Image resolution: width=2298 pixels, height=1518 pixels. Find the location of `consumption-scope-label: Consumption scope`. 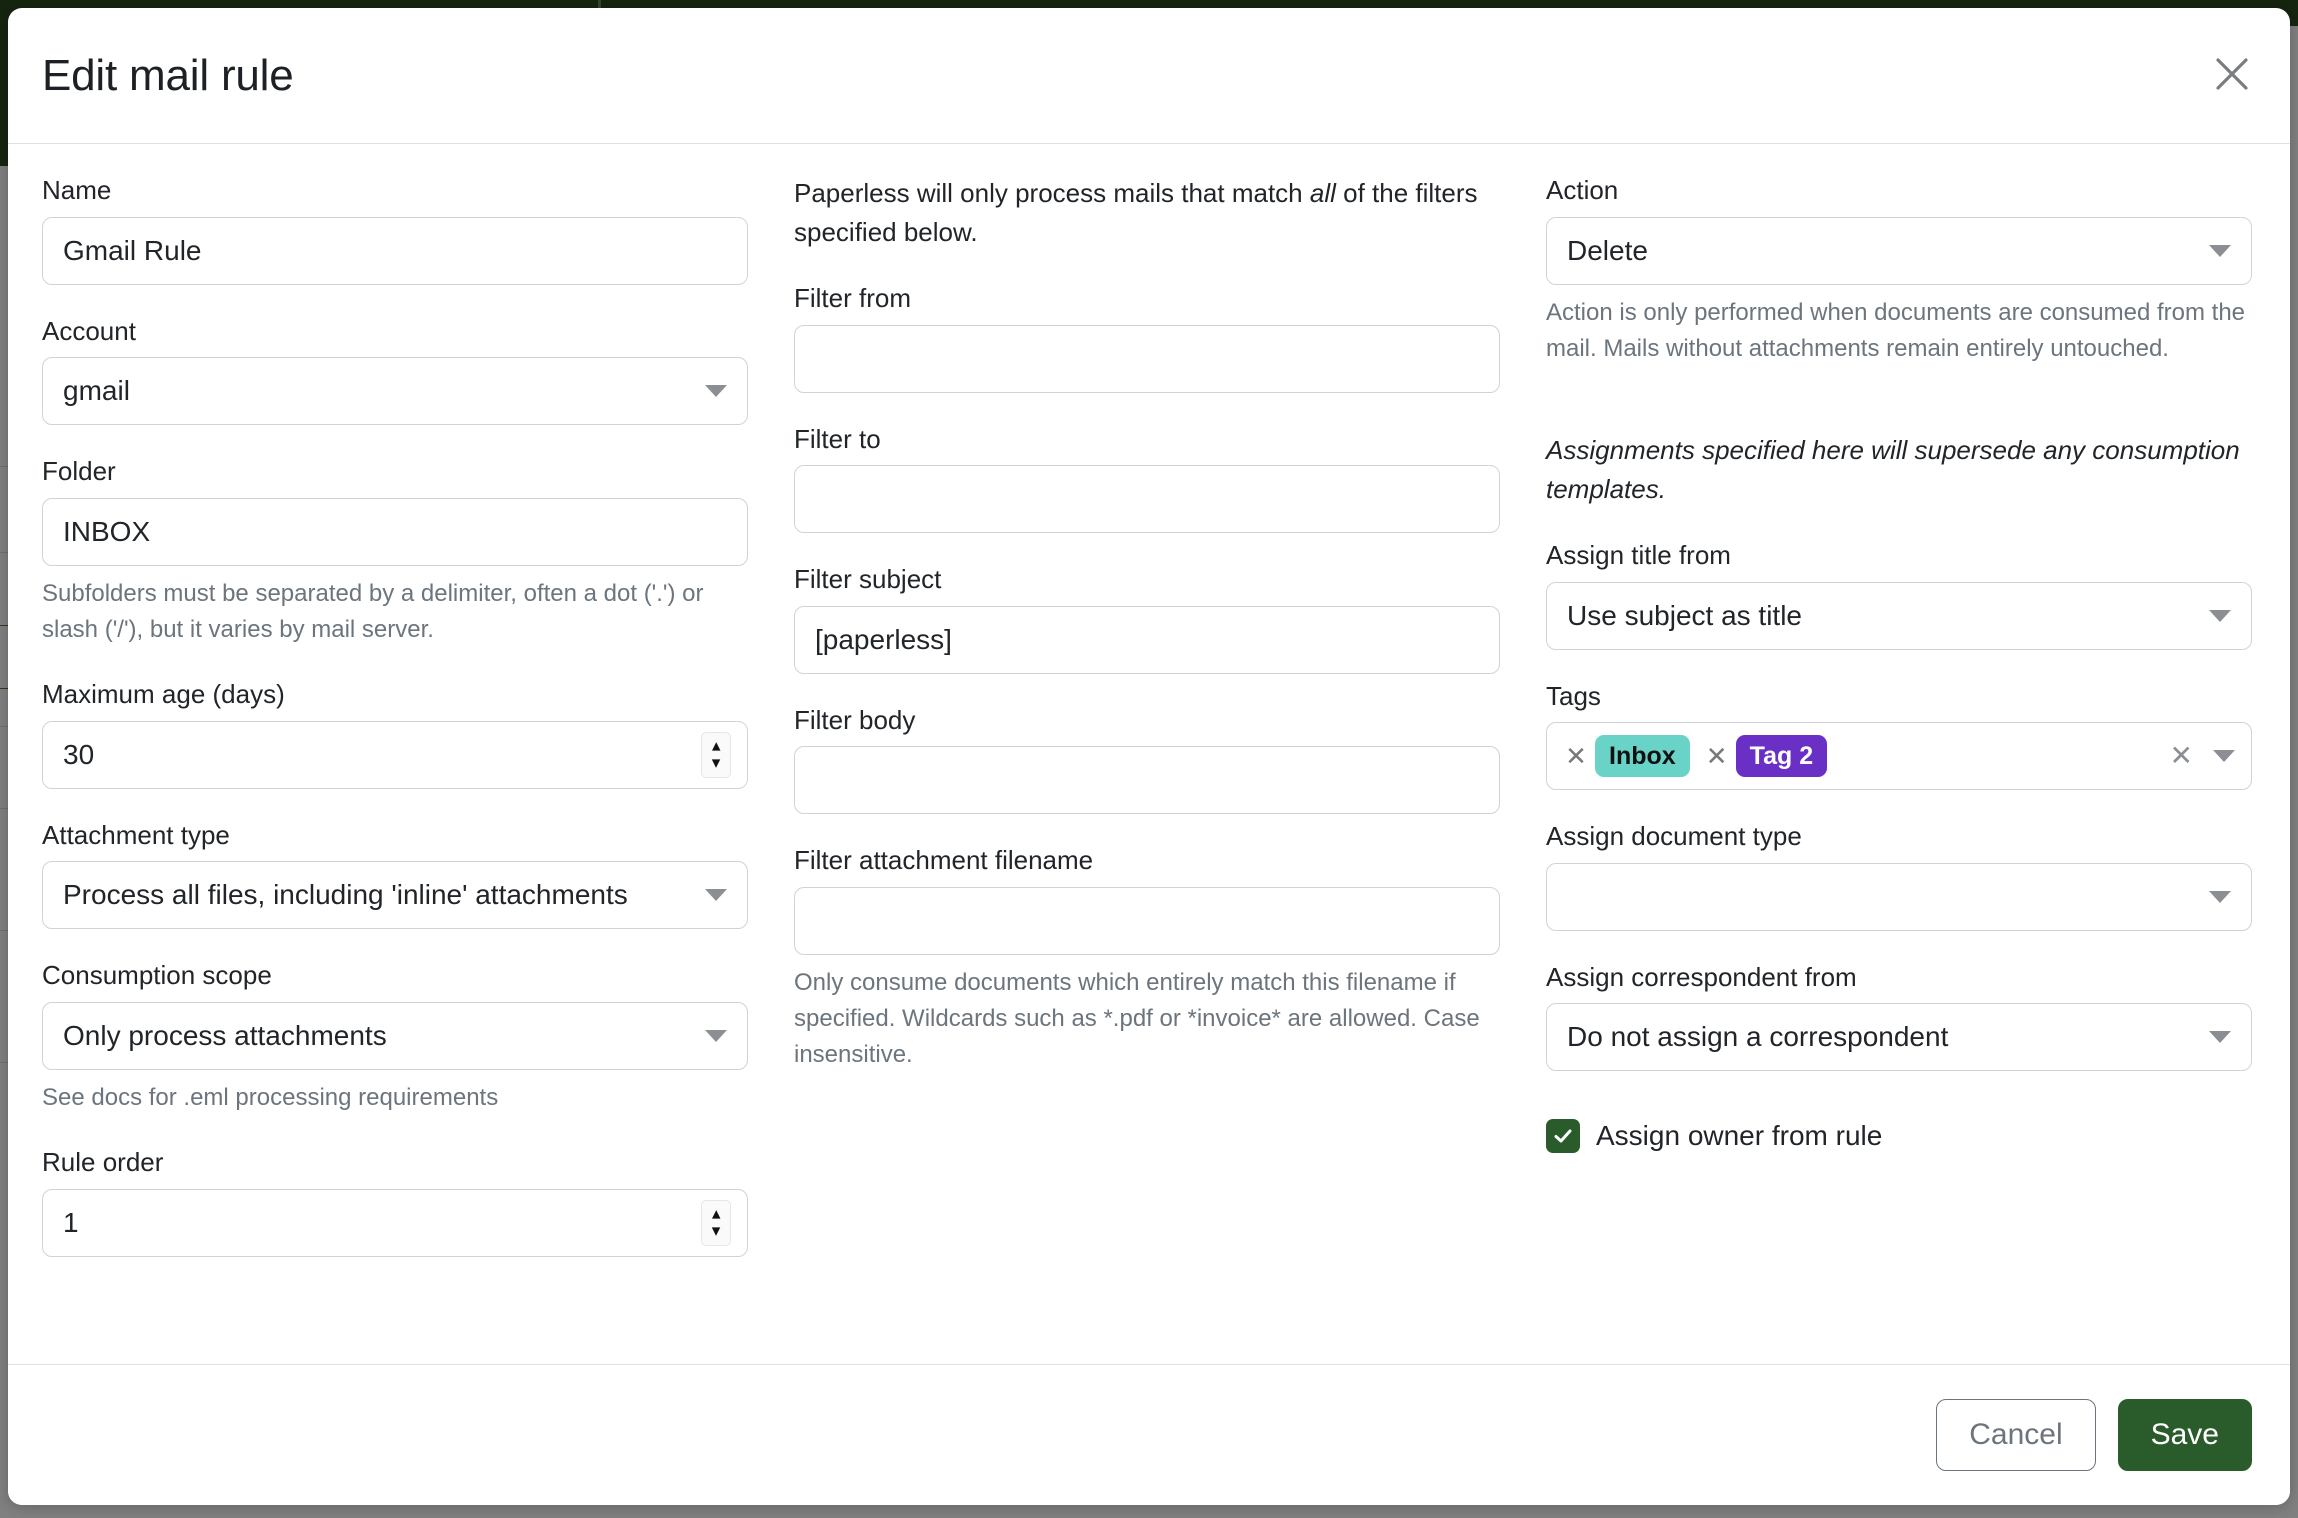

consumption-scope-label: Consumption scope is located at coordinates (157, 975).